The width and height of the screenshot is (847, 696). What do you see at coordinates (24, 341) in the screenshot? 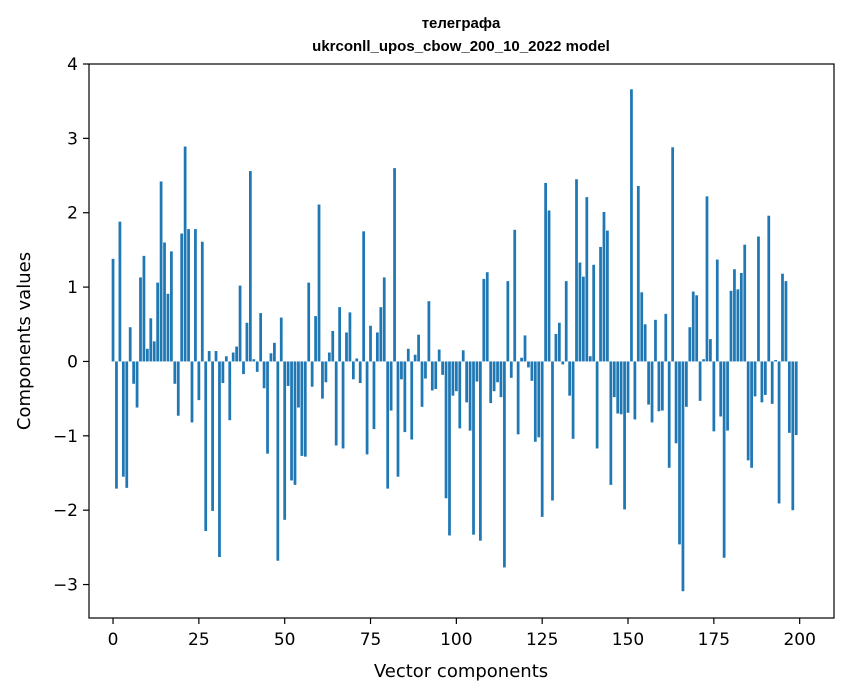
I see `y-axis-label: Components values` at bounding box center [24, 341].